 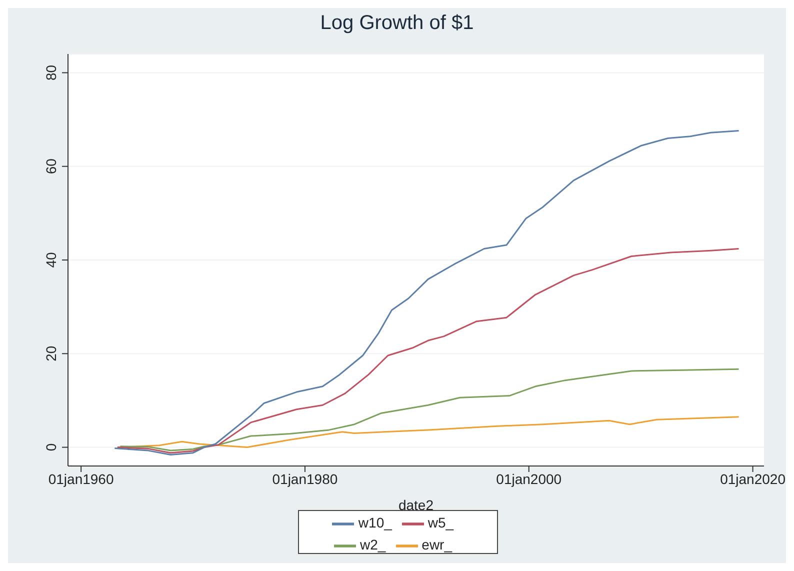 I want to click on x-tick-label: 01jan1980, so click(x=305, y=478).